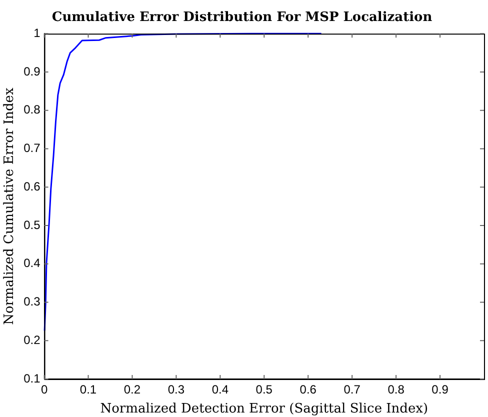 Image resolution: width=488 pixels, height=417 pixels. What do you see at coordinates (88, 389) in the screenshot?
I see `x-tick-label: 0.1` at bounding box center [88, 389].